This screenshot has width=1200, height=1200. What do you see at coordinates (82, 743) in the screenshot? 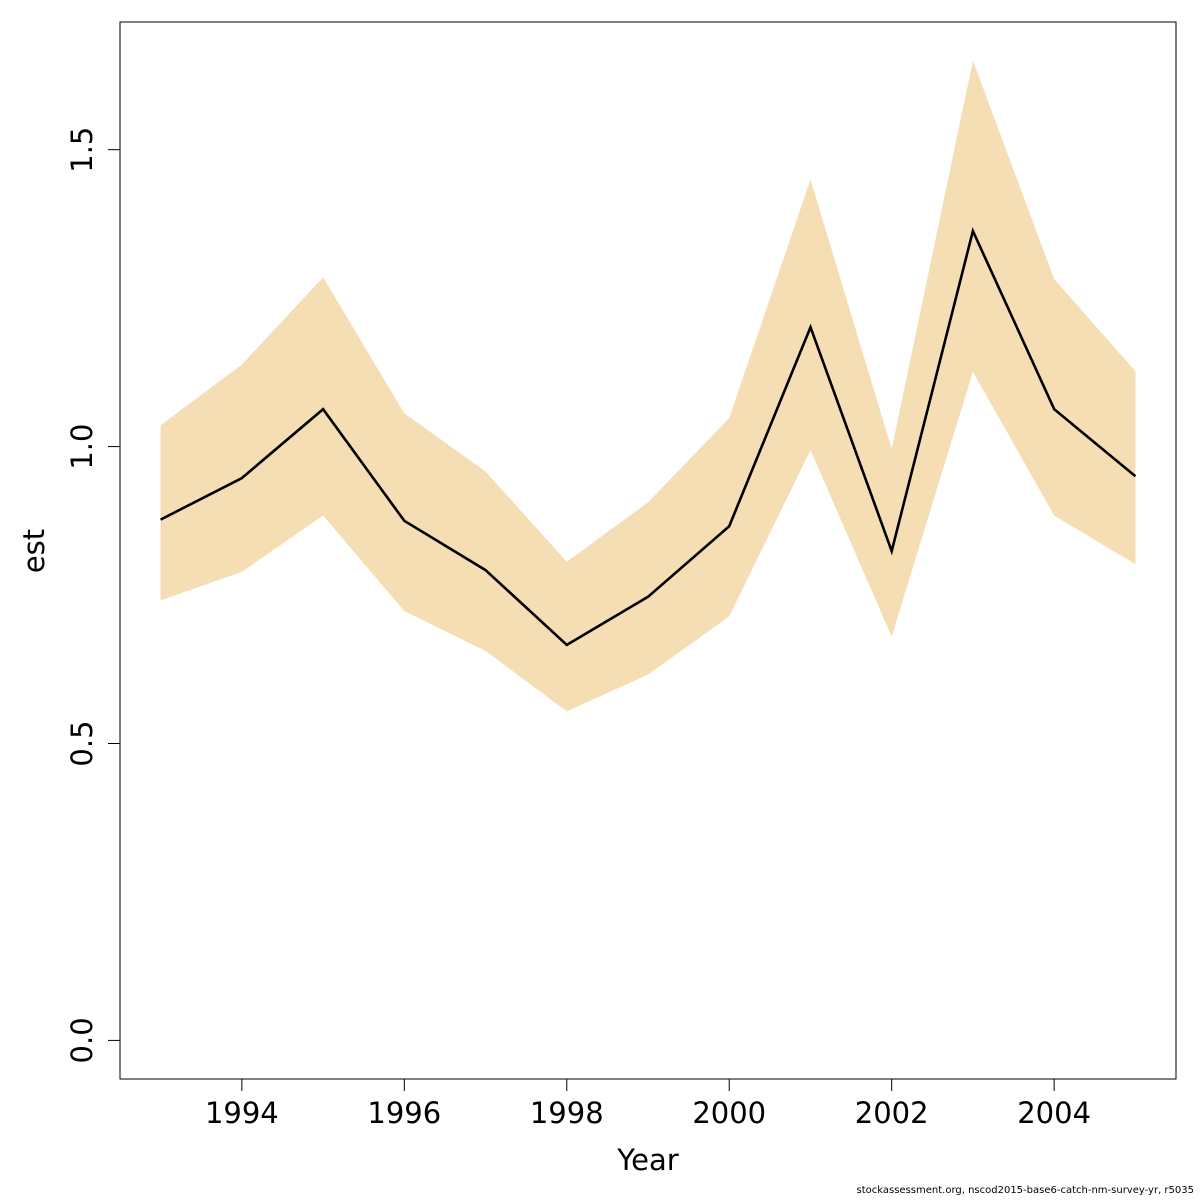
I see `y-tick-label: 0.5` at bounding box center [82, 743].